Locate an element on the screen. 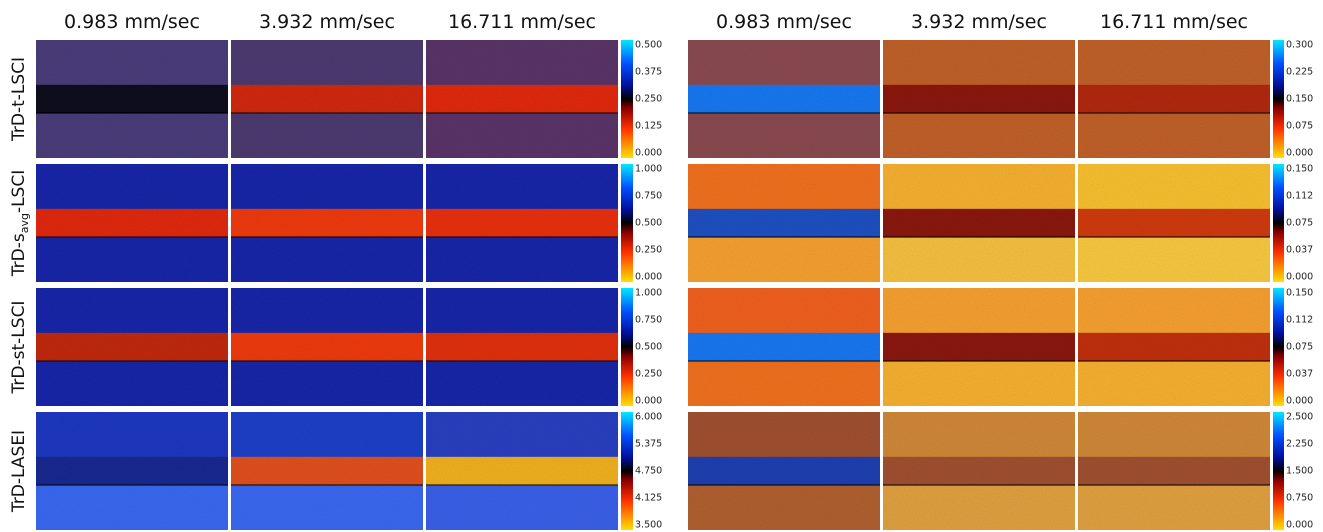  colorbar-tick-label: 0.037 is located at coordinates (1299, 250).